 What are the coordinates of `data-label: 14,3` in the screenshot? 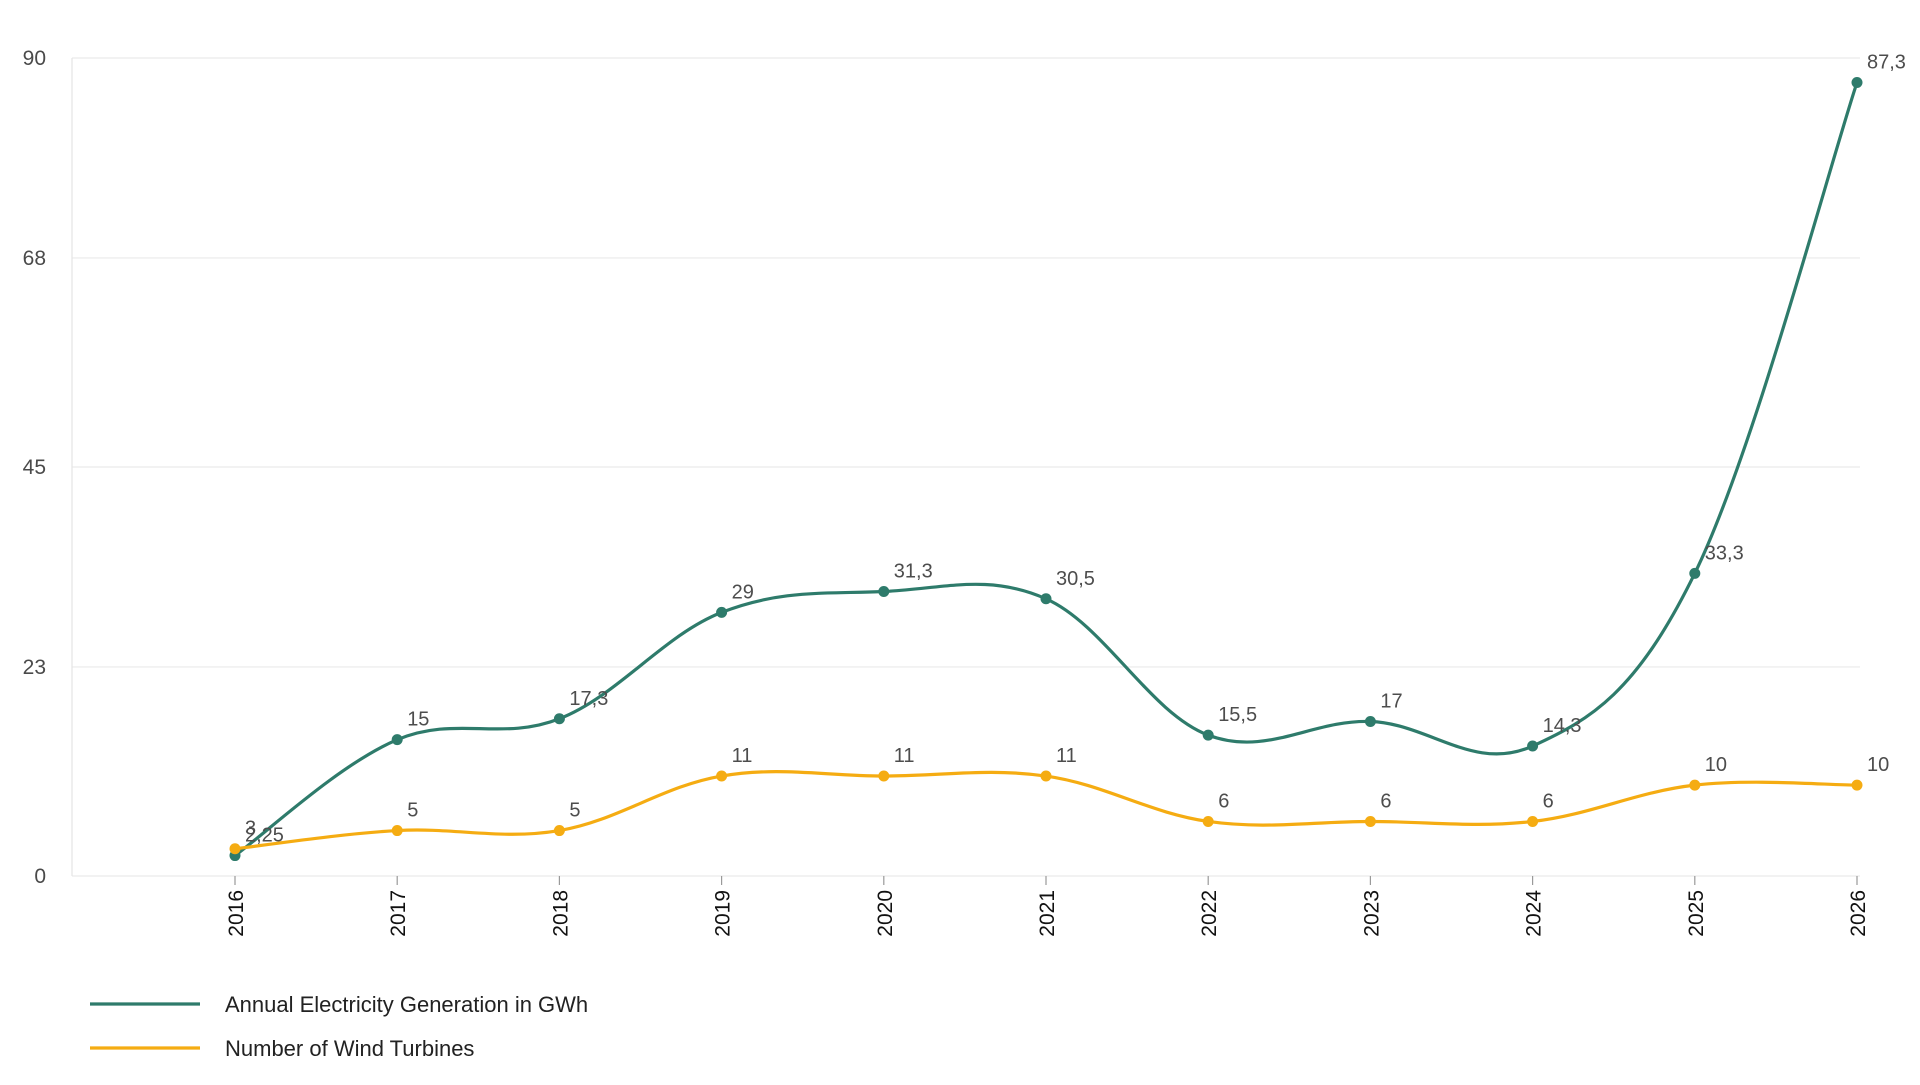 It's located at (1562, 726).